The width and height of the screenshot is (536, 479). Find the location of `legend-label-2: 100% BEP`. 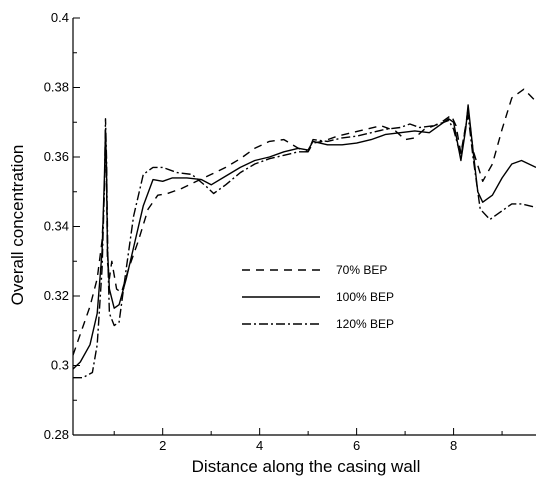

legend-label-2: 100% BEP is located at coordinates (365, 297).